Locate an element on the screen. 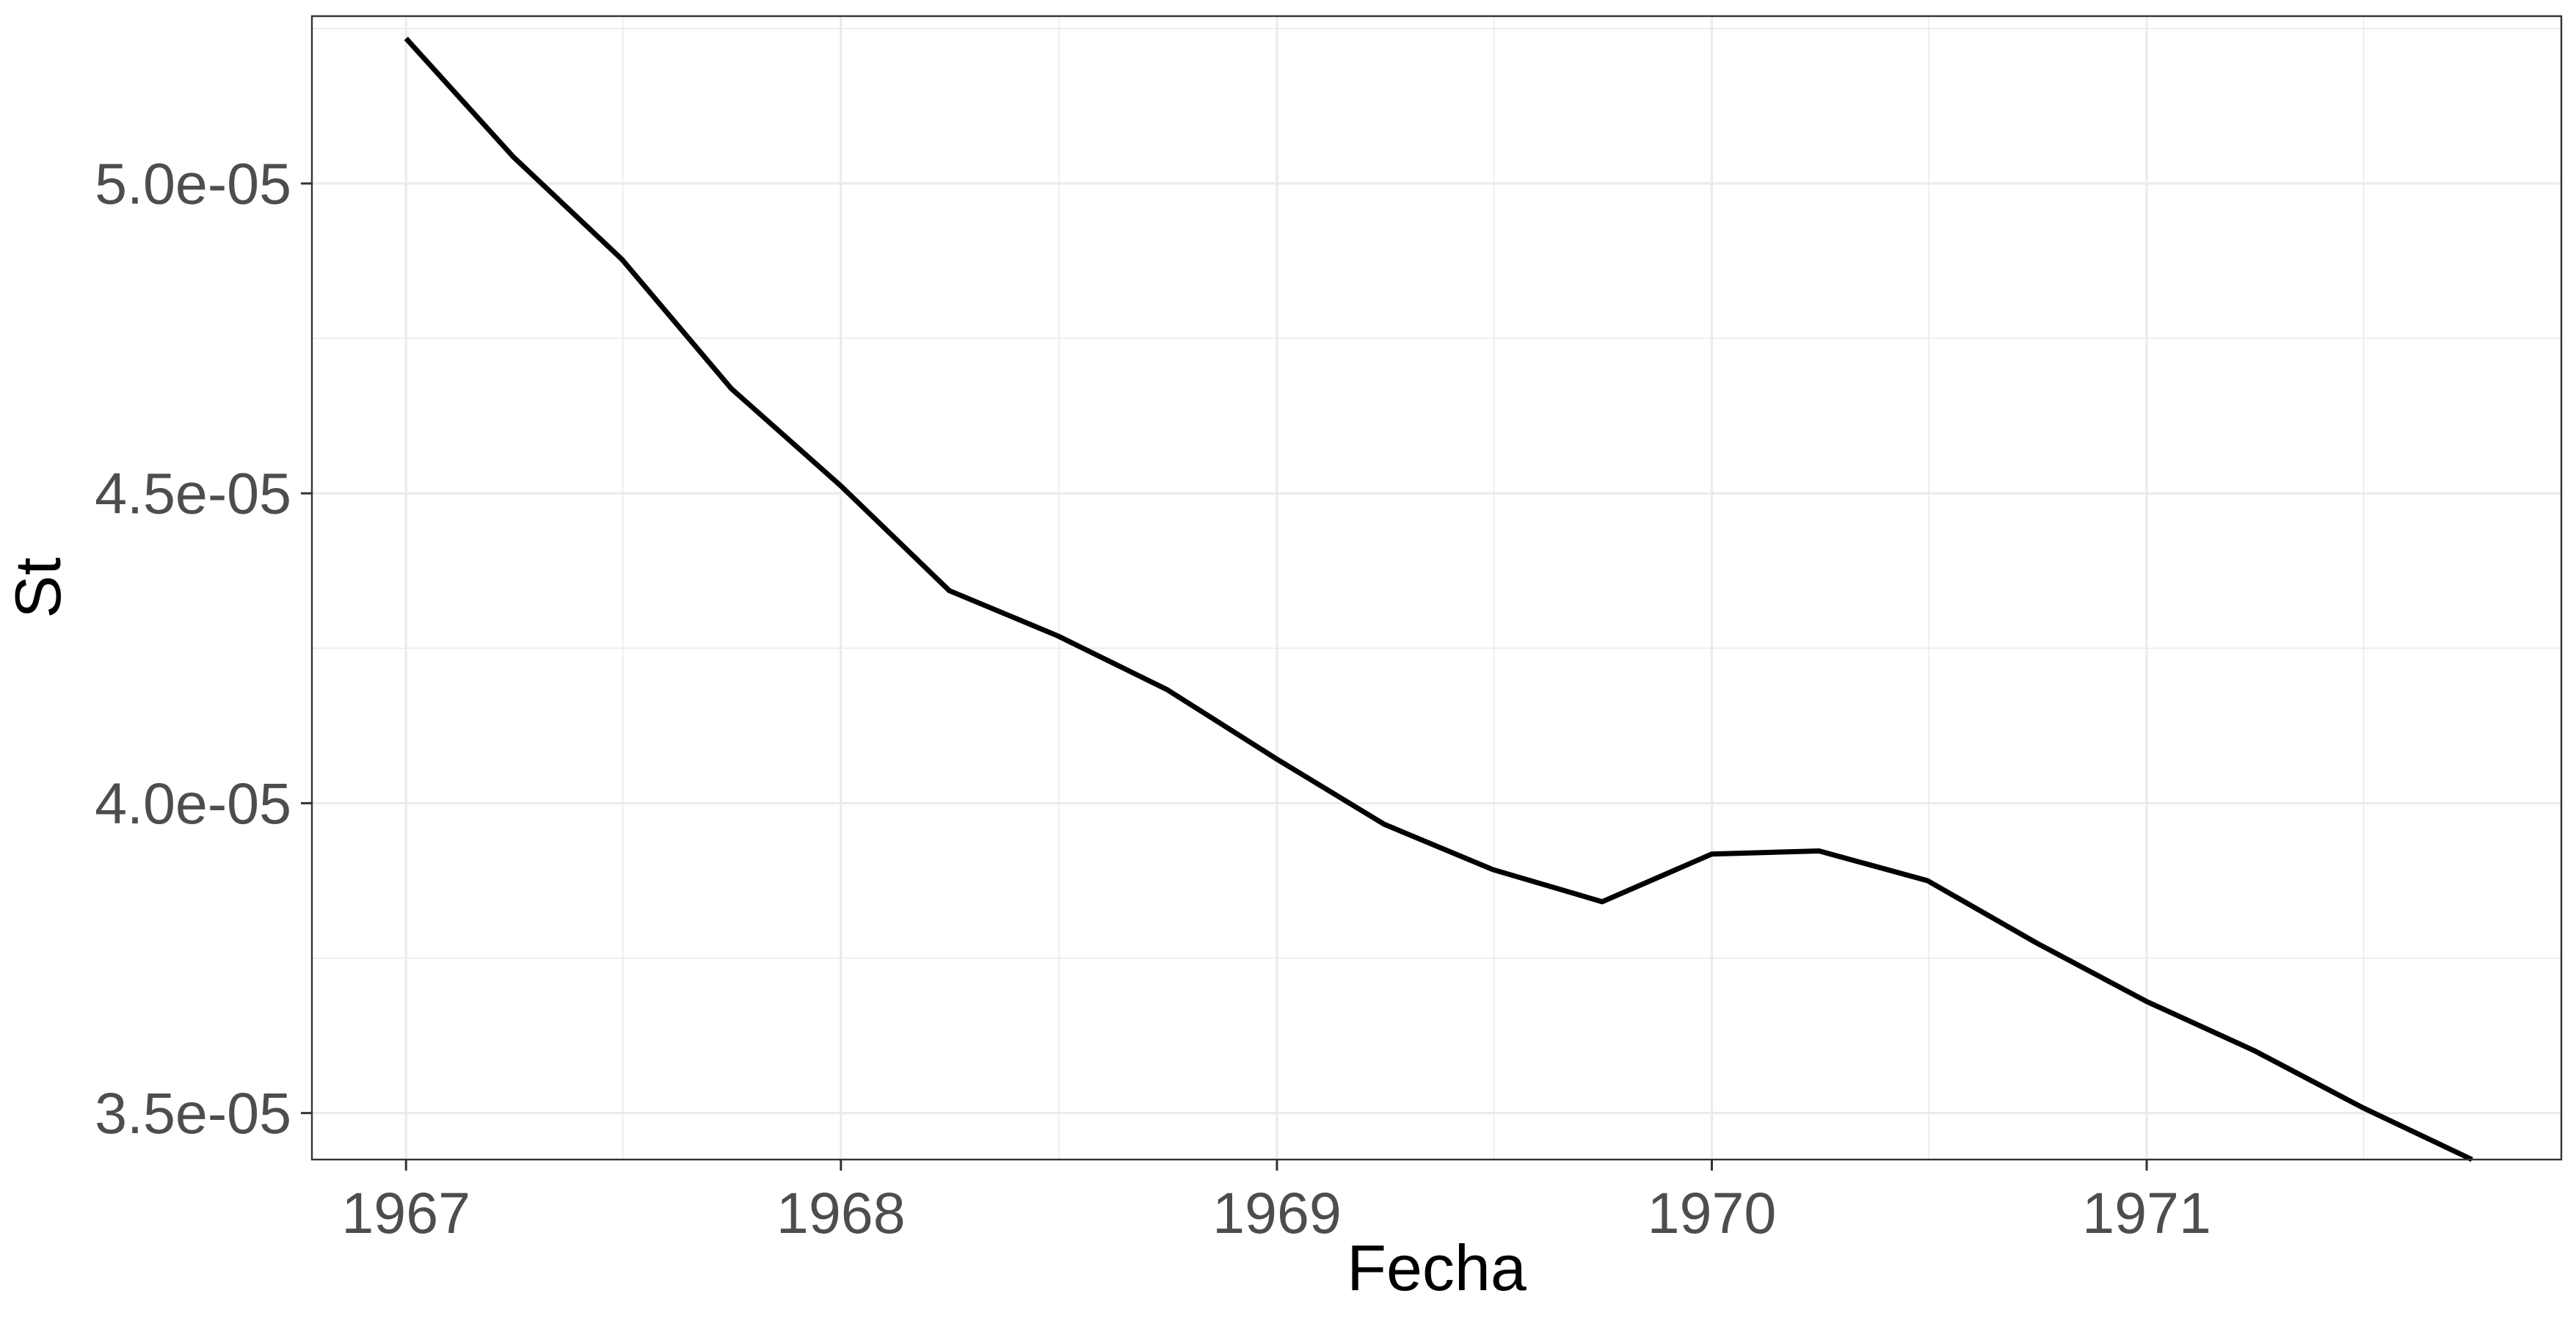 The height and width of the screenshot is (1321, 2576). x-tick-label: 1971 is located at coordinates (2146, 1212).